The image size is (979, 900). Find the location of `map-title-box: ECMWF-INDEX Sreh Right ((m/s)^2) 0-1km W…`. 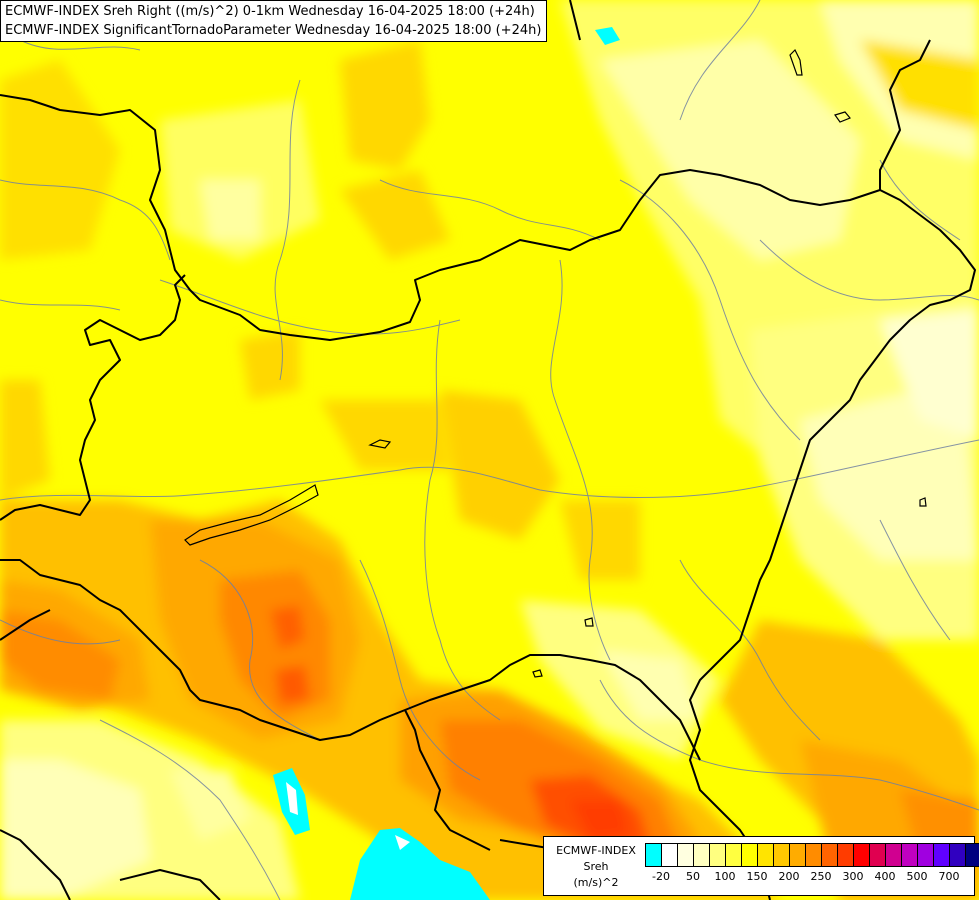

map-title-box: ECMWF-INDEX Sreh Right ((m/s)^2) 0-1km W… is located at coordinates (273, 21).